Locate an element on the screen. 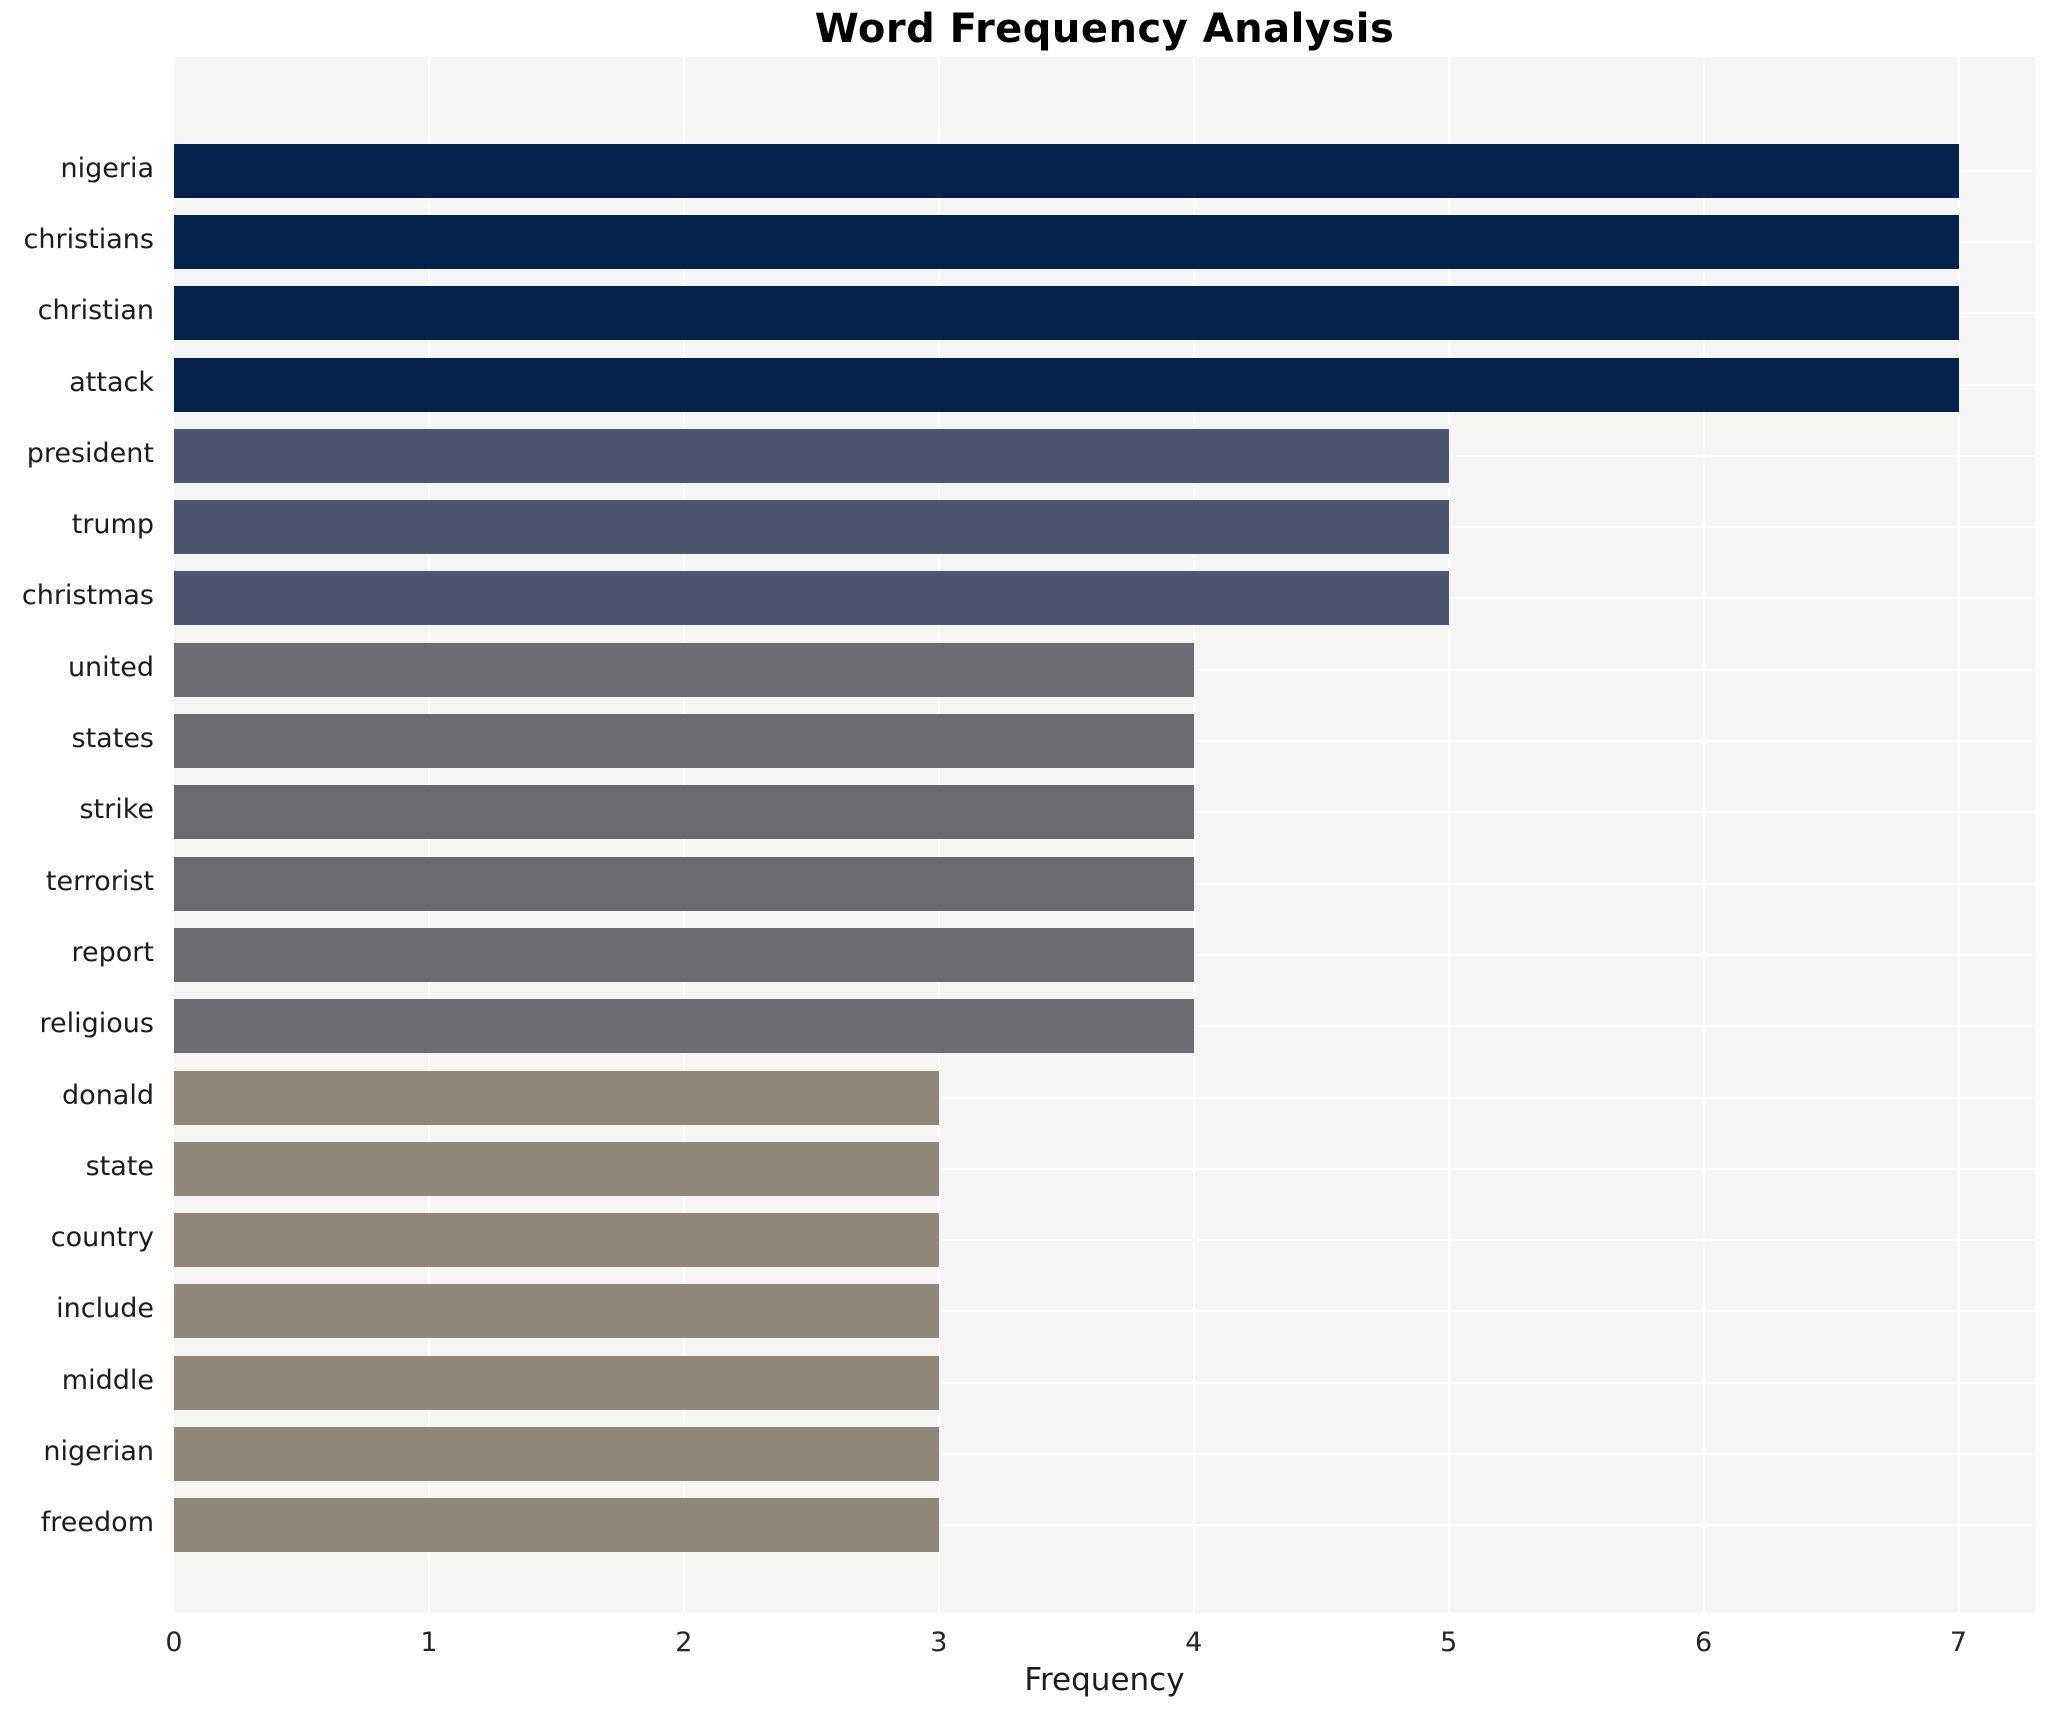  bar-christian is located at coordinates (1066, 313).